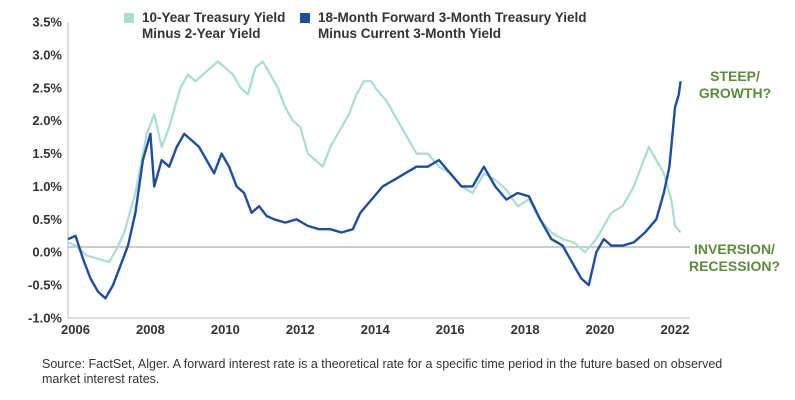 The image size is (795, 400). Describe the element at coordinates (75, 329) in the screenshot. I see `x-tick-label: 2006` at that location.